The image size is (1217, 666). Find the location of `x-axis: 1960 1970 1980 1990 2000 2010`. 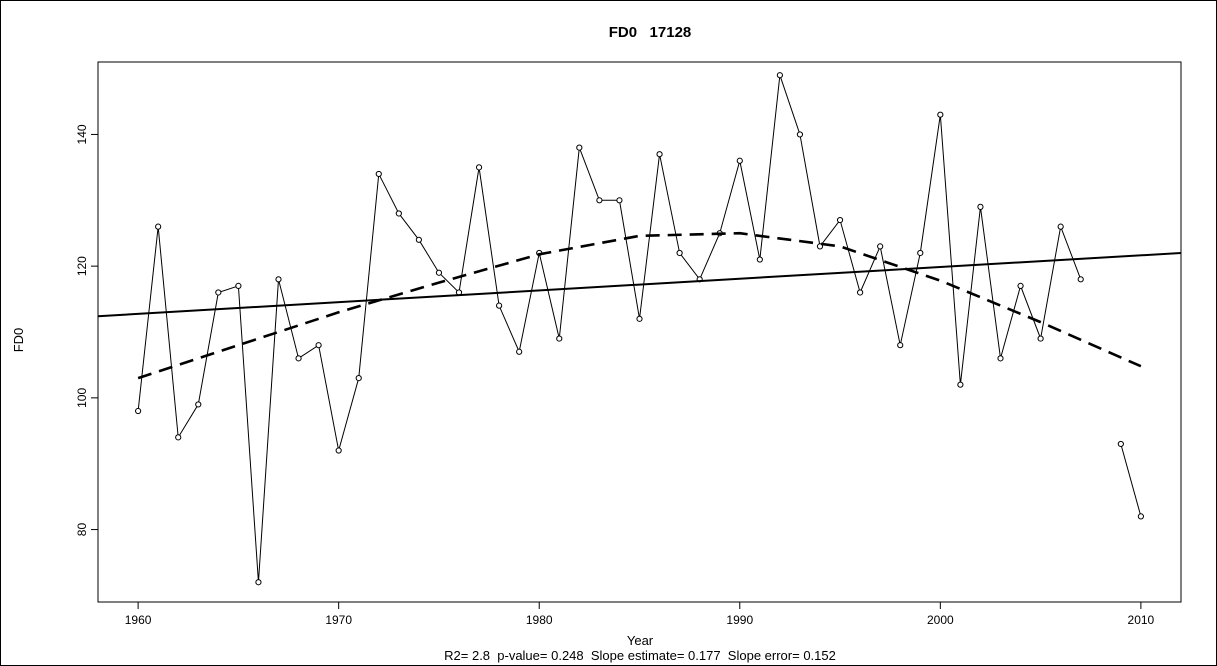

x-axis: 1960 1970 1980 1990 2000 2010 is located at coordinates (640, 614).